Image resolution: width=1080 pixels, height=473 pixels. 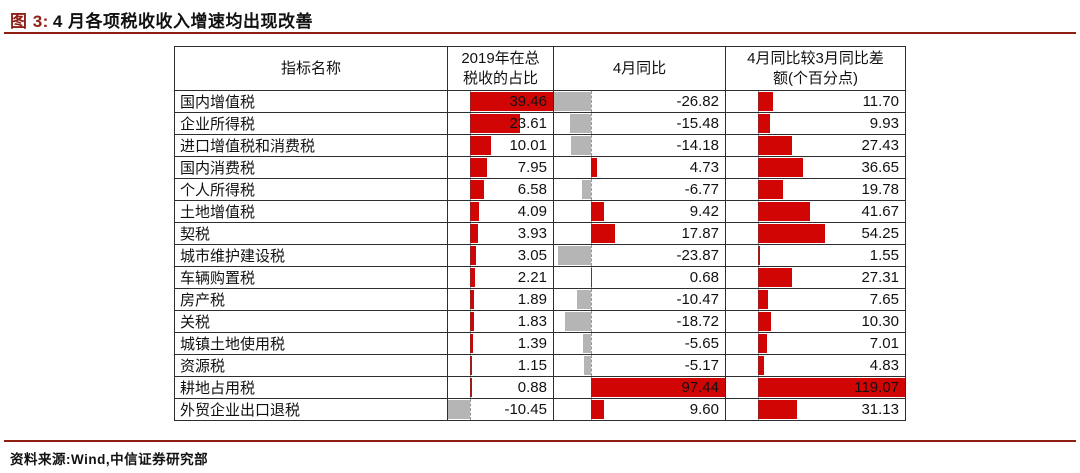 What do you see at coordinates (29, 21) in the screenshot?
I see `figure-number-label: 图 3:` at bounding box center [29, 21].